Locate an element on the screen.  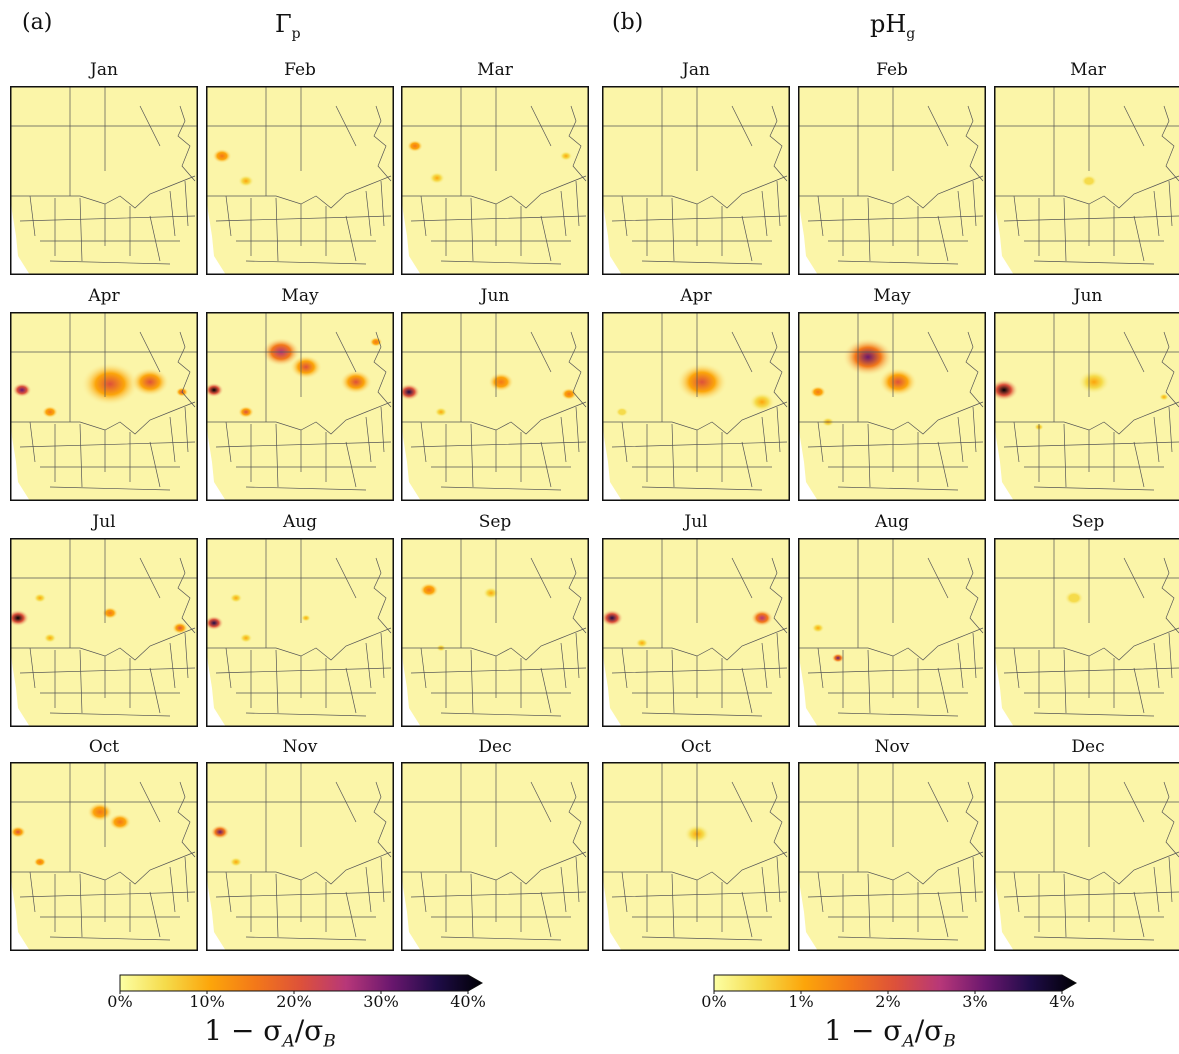
month-label: Sep is located at coordinates (495, 522).